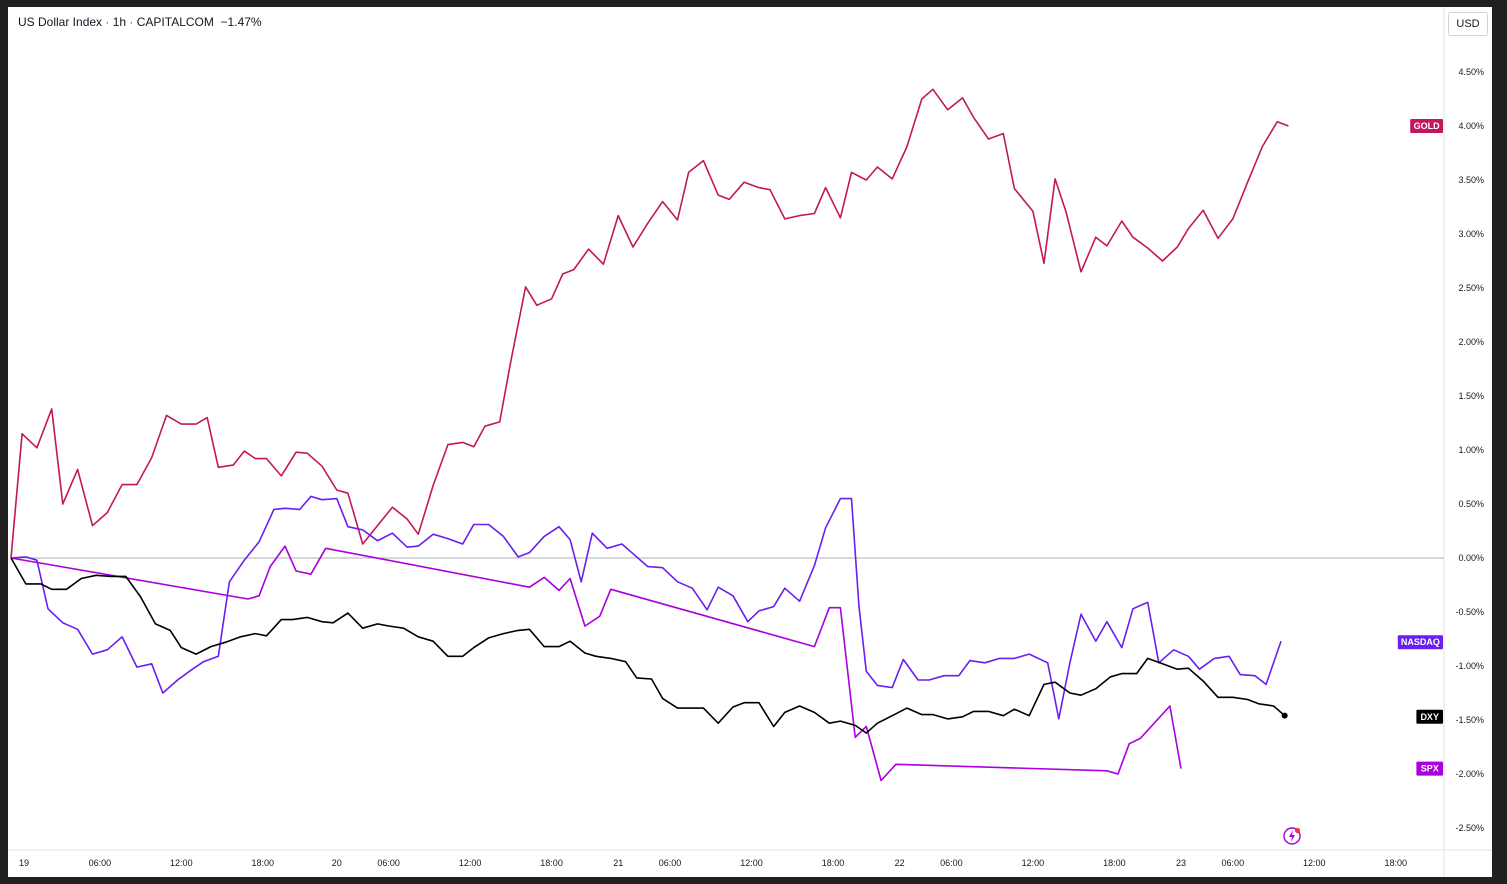 The height and width of the screenshot is (884, 1507). Describe the element at coordinates (1471, 126) in the screenshot. I see `y-tick-label: 4.00%` at that location.